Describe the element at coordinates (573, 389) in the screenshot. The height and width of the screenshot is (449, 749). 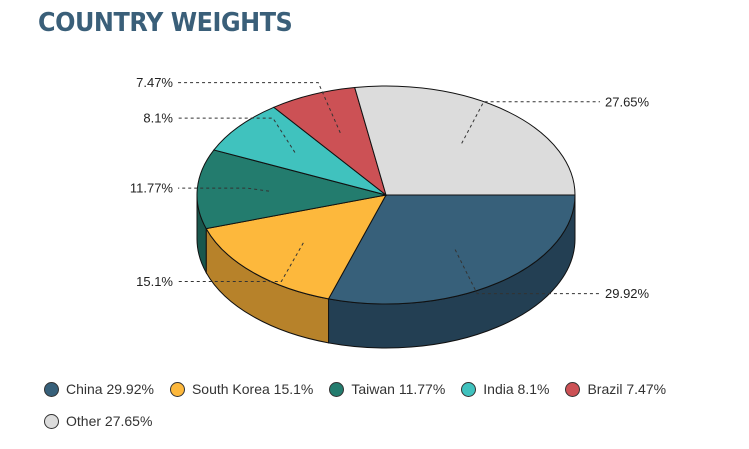
I see `legend-swatch-brazil` at that location.